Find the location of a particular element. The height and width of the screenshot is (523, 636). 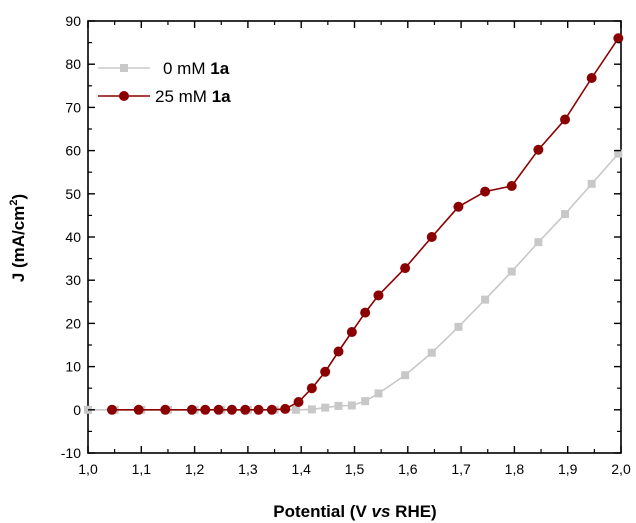

y-axis-title-sup: 2 is located at coordinates (14, 203).